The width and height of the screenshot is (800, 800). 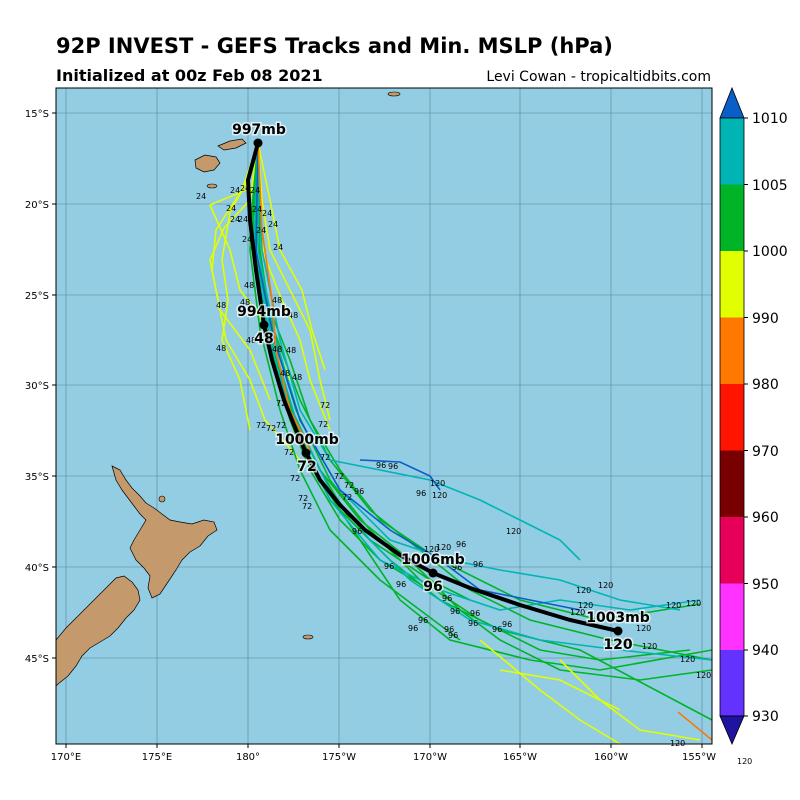 What do you see at coordinates (732, 730) in the screenshot?
I see `colorbar-bottom-arrow` at bounding box center [732, 730].